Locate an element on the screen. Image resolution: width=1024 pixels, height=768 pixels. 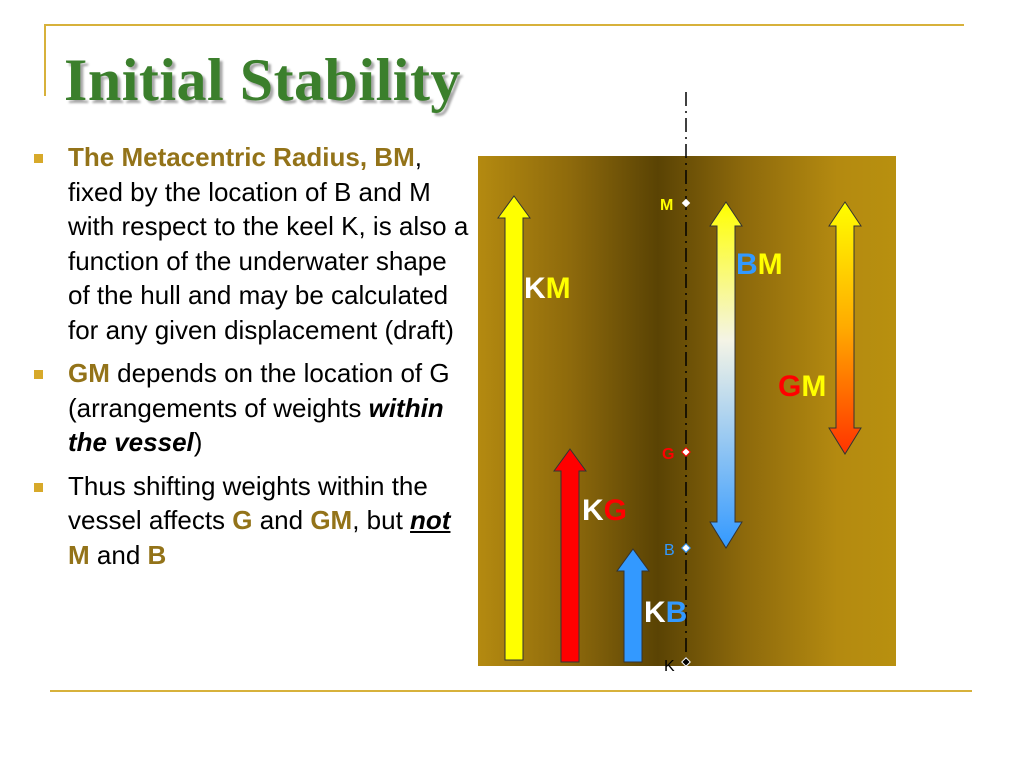
k-point-marker is located at coordinates (686, 662).